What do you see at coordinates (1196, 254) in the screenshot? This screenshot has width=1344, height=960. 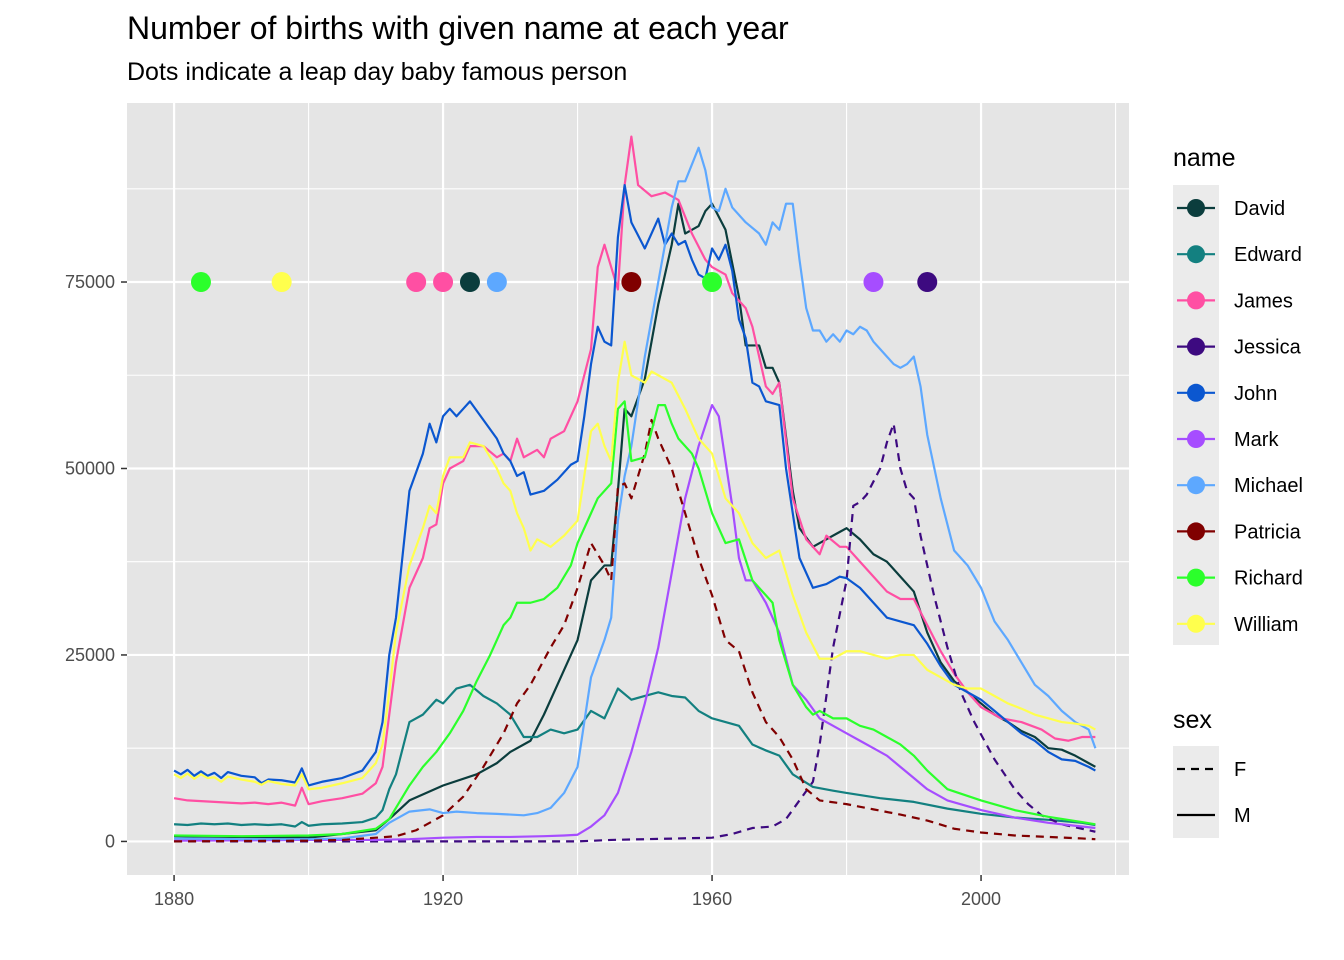 I see `legend-dot-edward` at bounding box center [1196, 254].